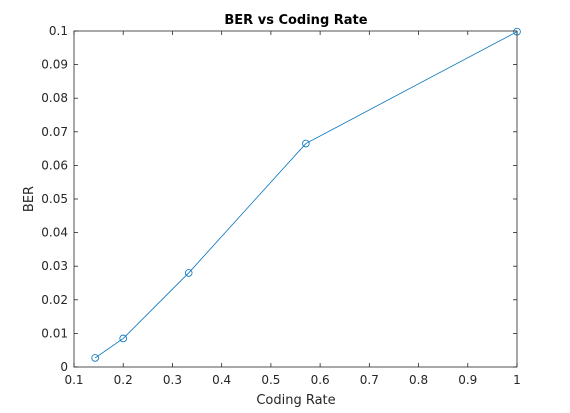 The width and height of the screenshot is (570, 413). Describe the element at coordinates (418, 380) in the screenshot. I see `x-tick-label: 0.8` at that location.